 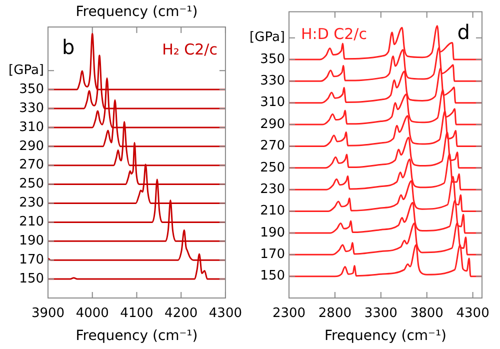 What do you see at coordinates (427, 314) in the screenshot?
I see `x-tick-label: 3800` at bounding box center [427, 314].